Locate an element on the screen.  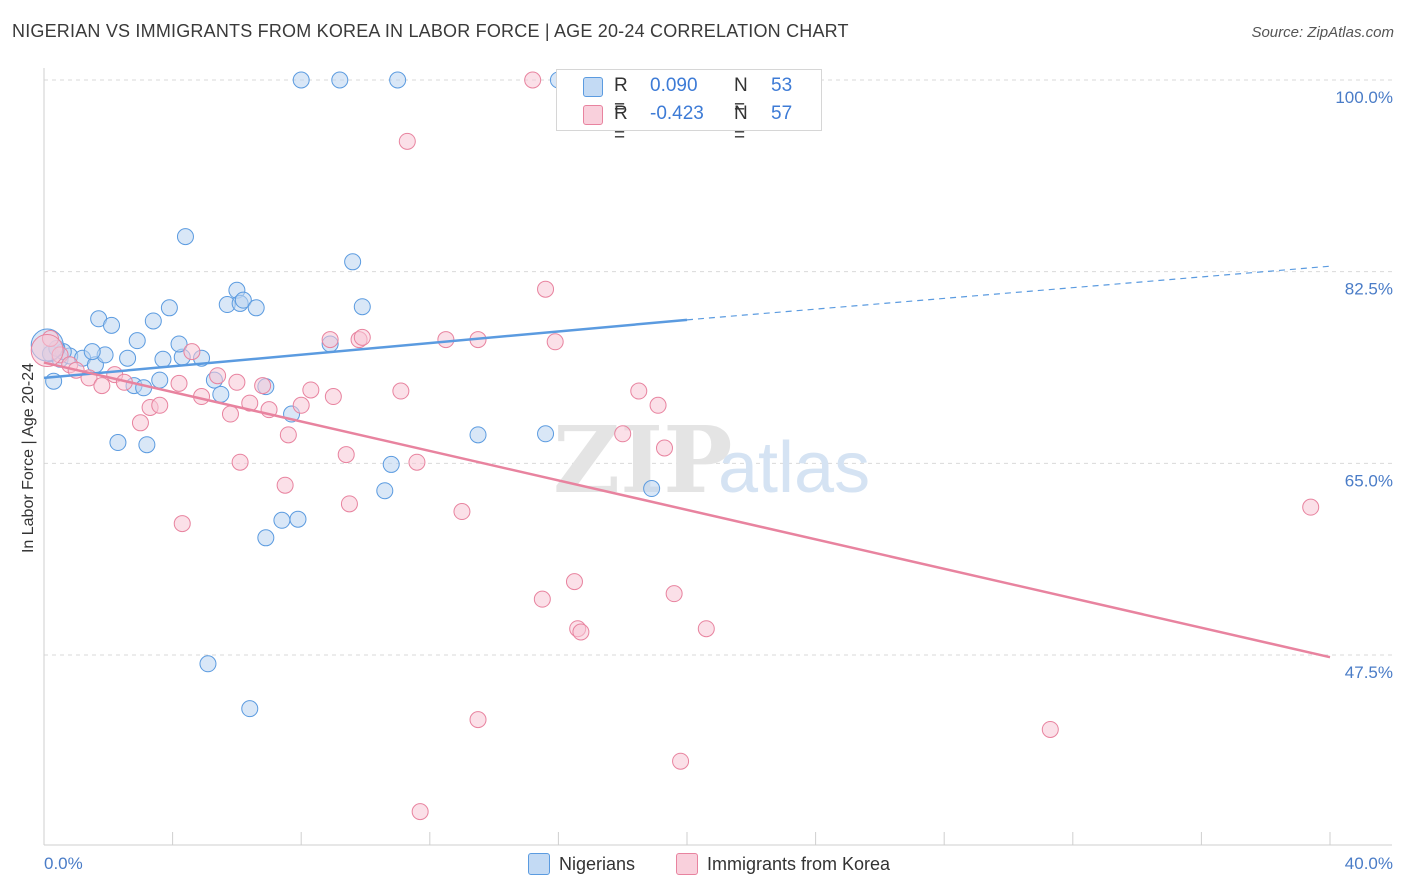
trend-line-extension-nigerians is located at coordinates (1008, 293).